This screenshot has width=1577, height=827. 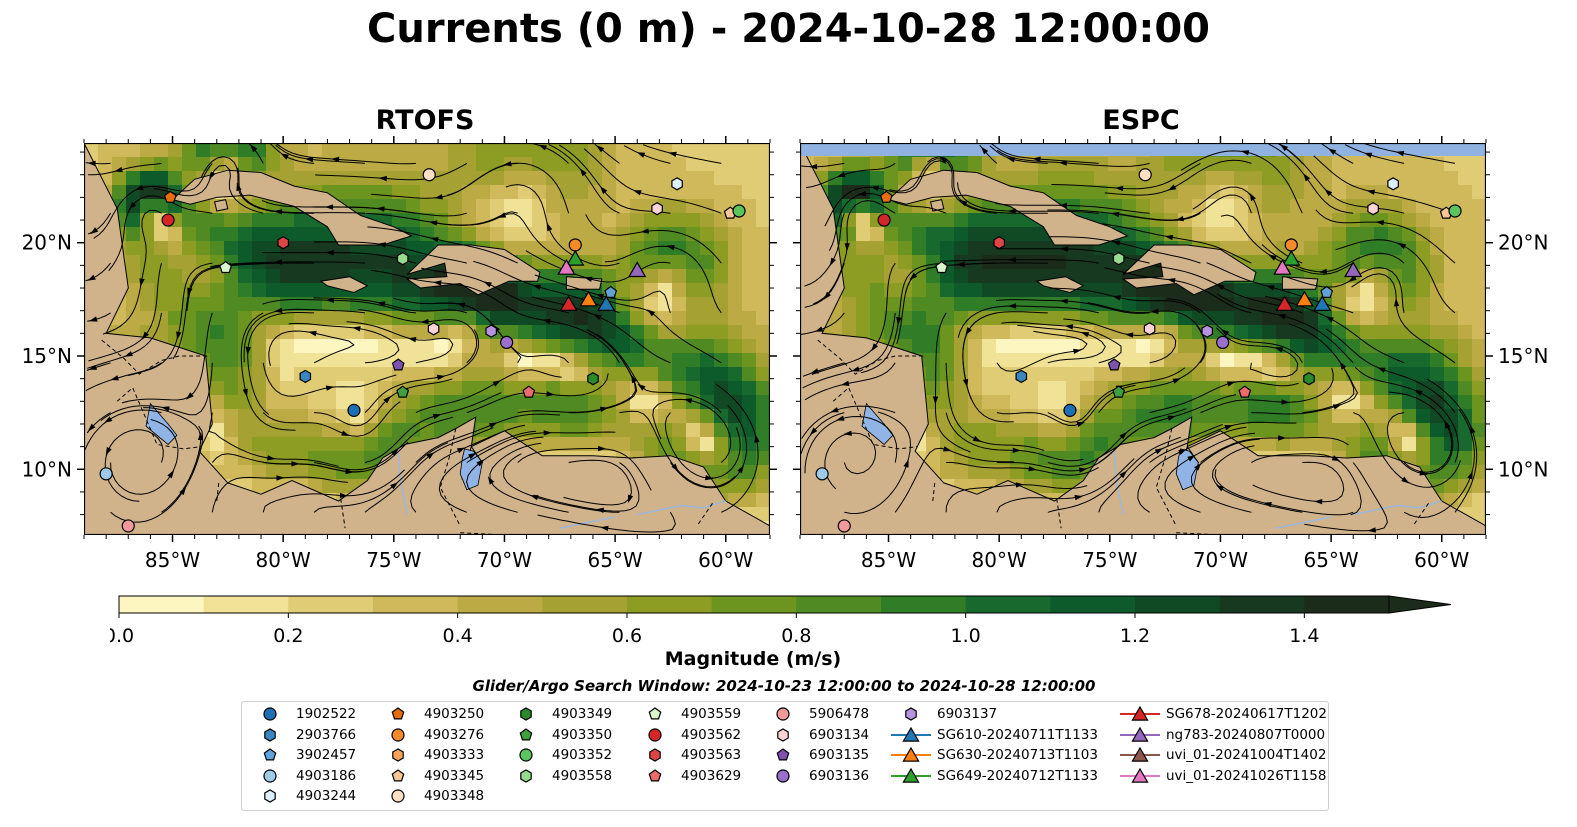 I want to click on panel-title-rtofs: RTOFS, so click(x=425, y=120).